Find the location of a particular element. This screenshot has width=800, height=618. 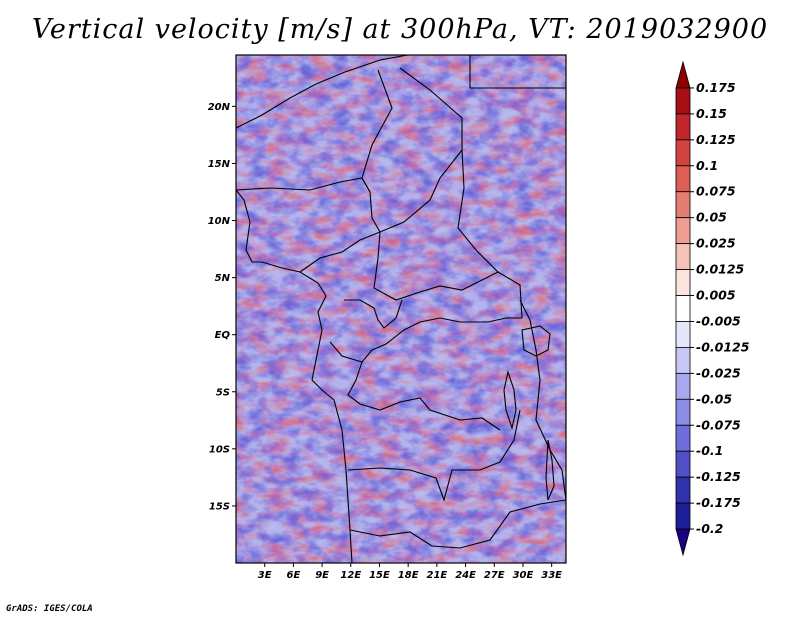

lon-label: 18E is located at coordinates (408, 575).